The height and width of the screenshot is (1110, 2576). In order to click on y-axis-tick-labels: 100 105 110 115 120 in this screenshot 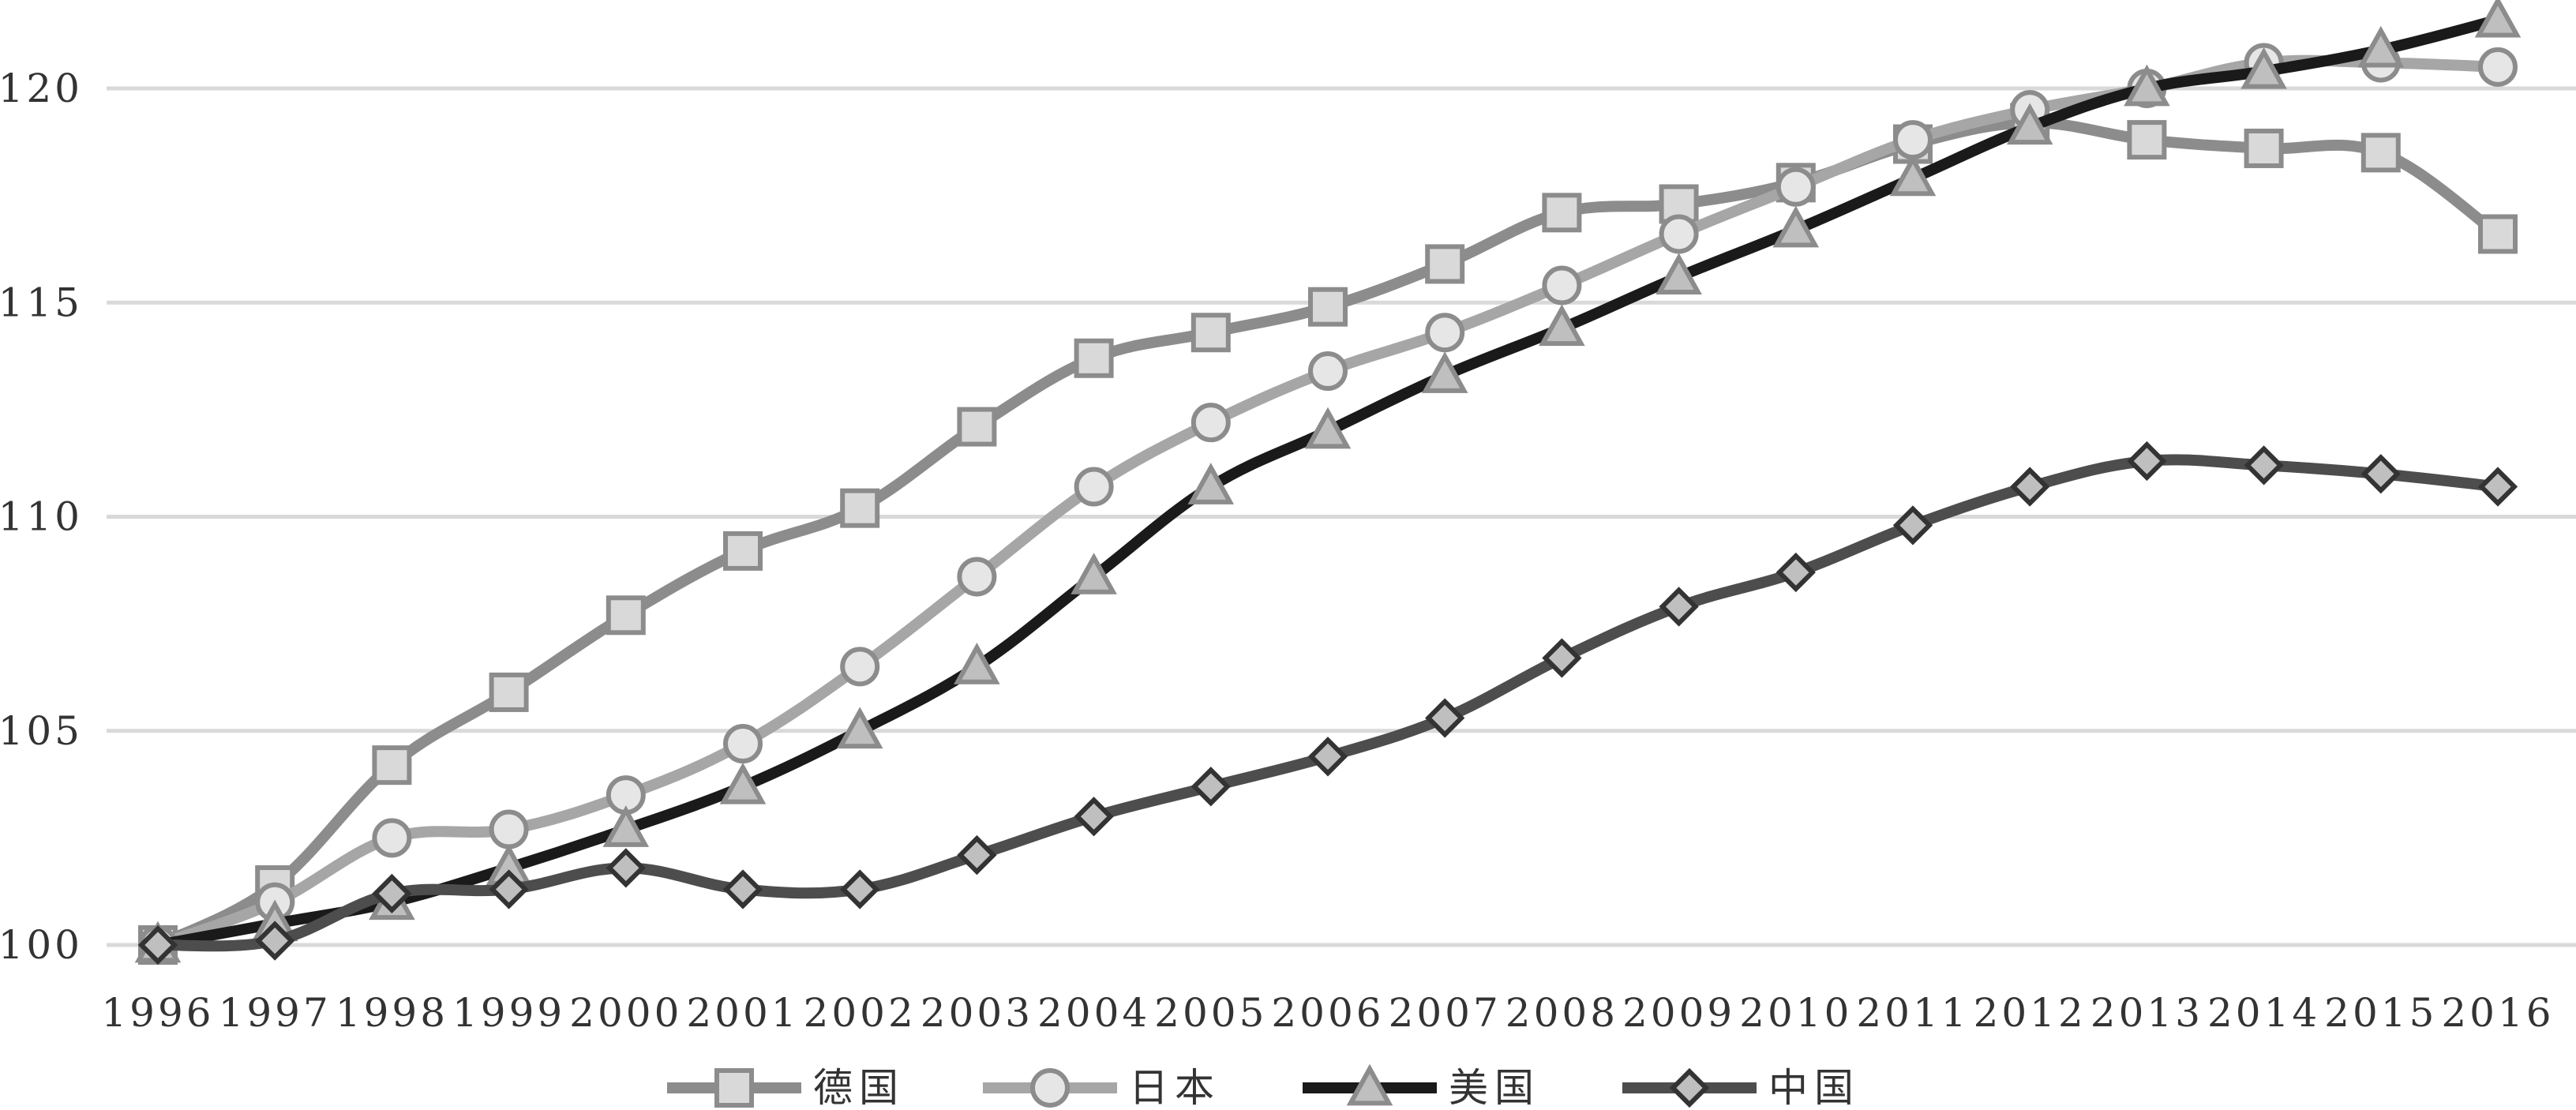, I will do `click(41, 517)`.